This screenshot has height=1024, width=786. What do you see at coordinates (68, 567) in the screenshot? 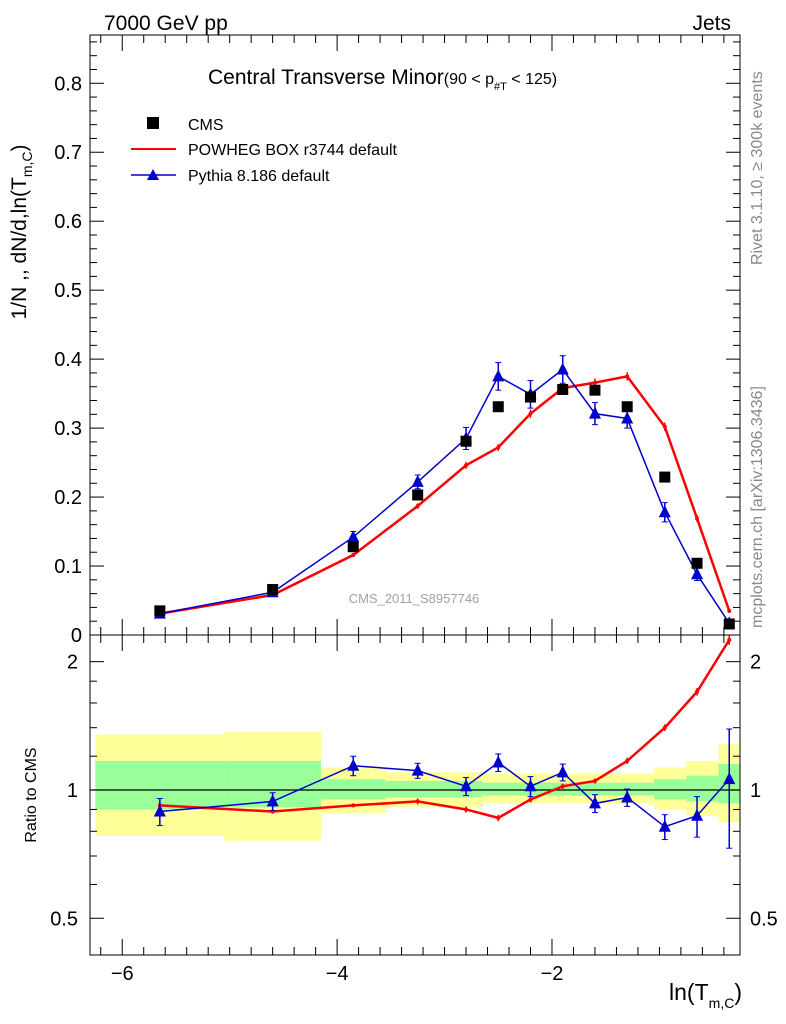
I see `main-y-tick-label: 0.1` at bounding box center [68, 567].